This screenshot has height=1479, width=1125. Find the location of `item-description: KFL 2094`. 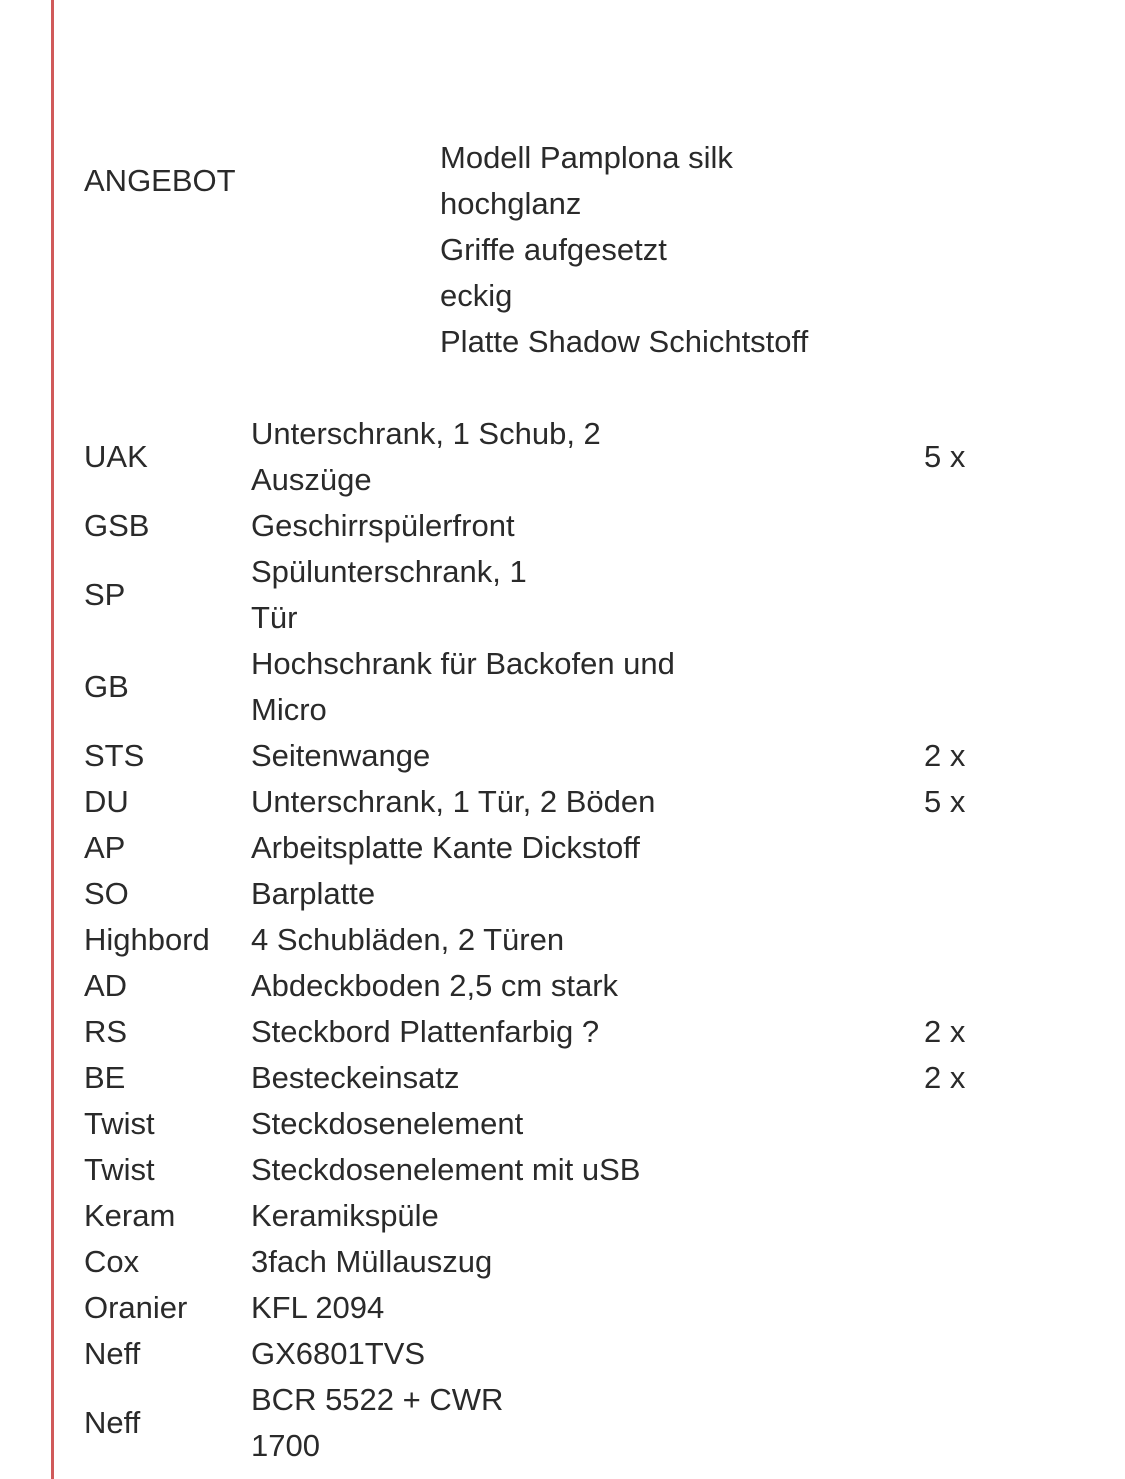

item-description: KFL 2094 is located at coordinates (587, 1308).